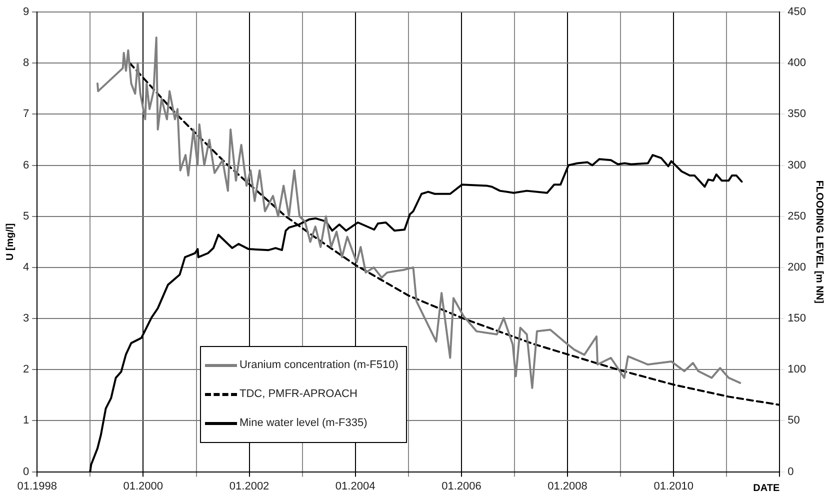  What do you see at coordinates (26, 12) in the screenshot?
I see `y-tick-label: 9` at bounding box center [26, 12].